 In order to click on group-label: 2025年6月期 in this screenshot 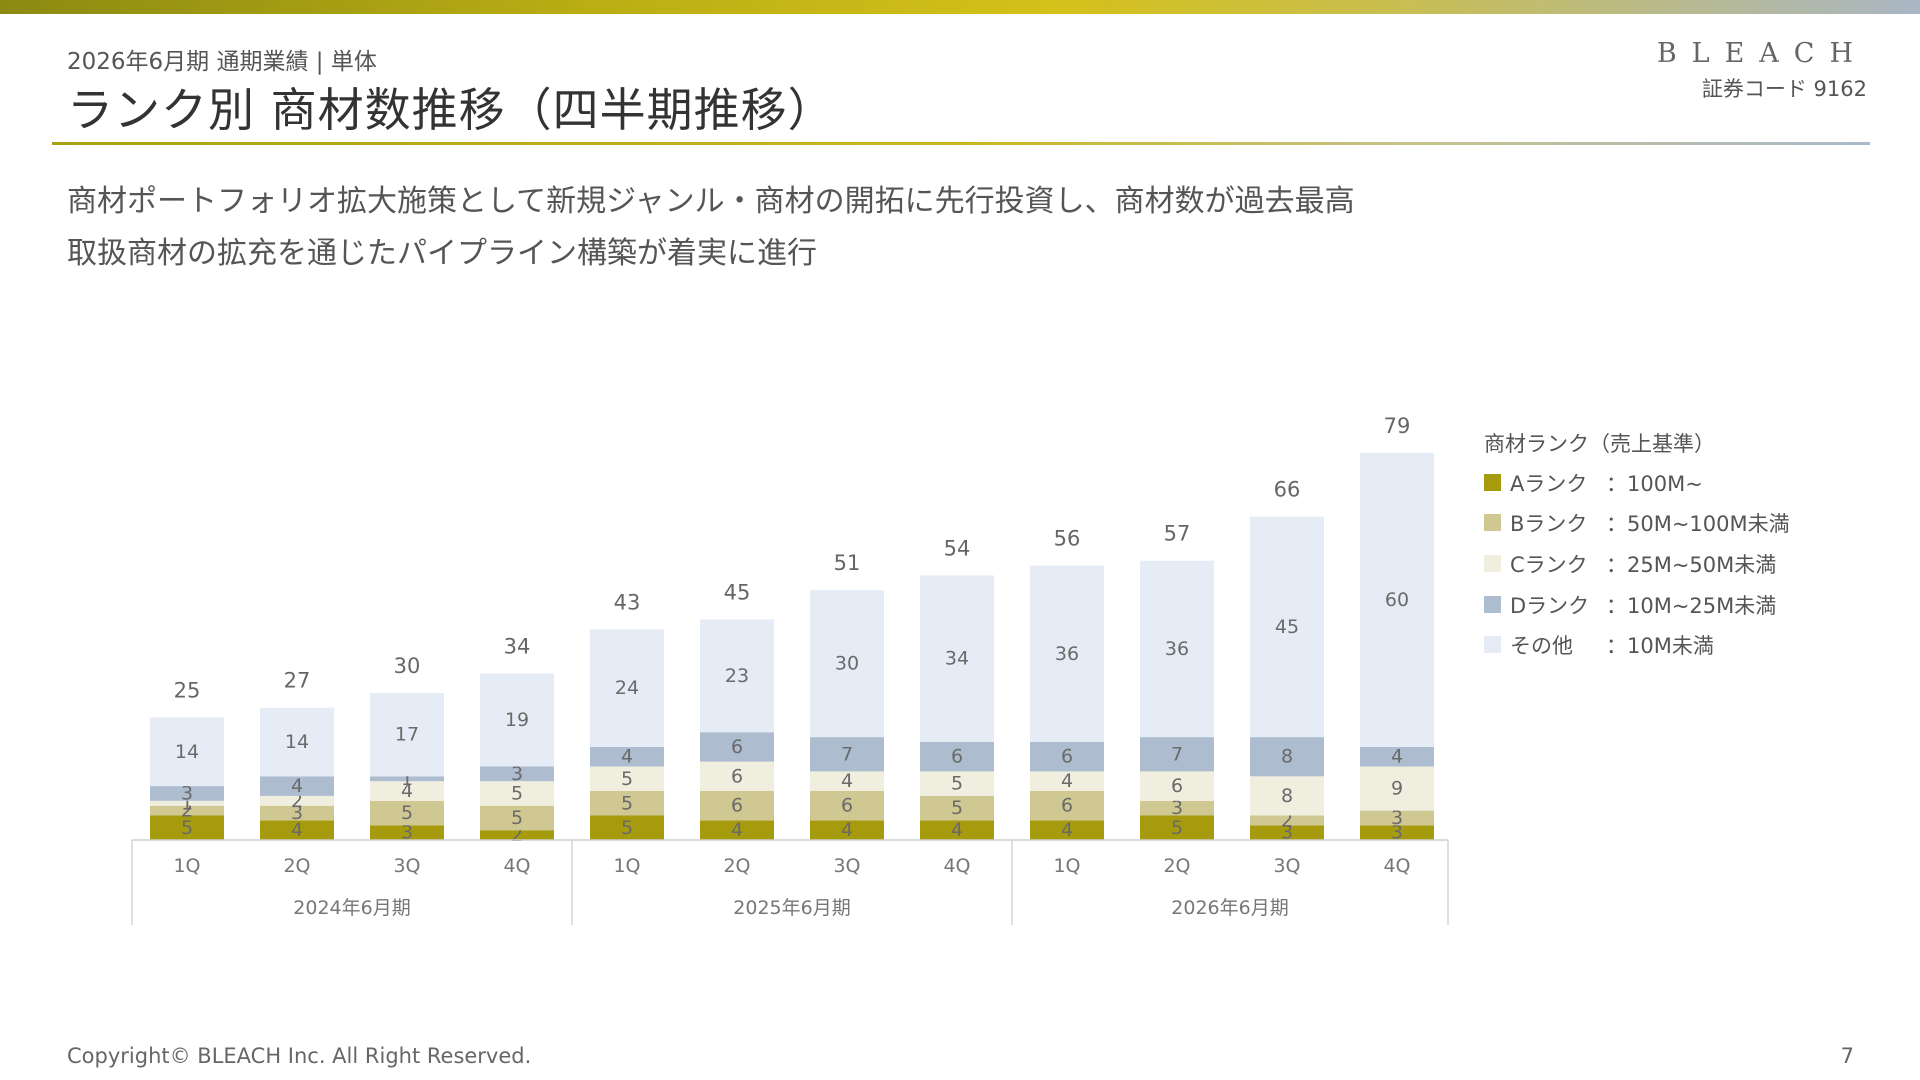, I will do `click(791, 908)`.